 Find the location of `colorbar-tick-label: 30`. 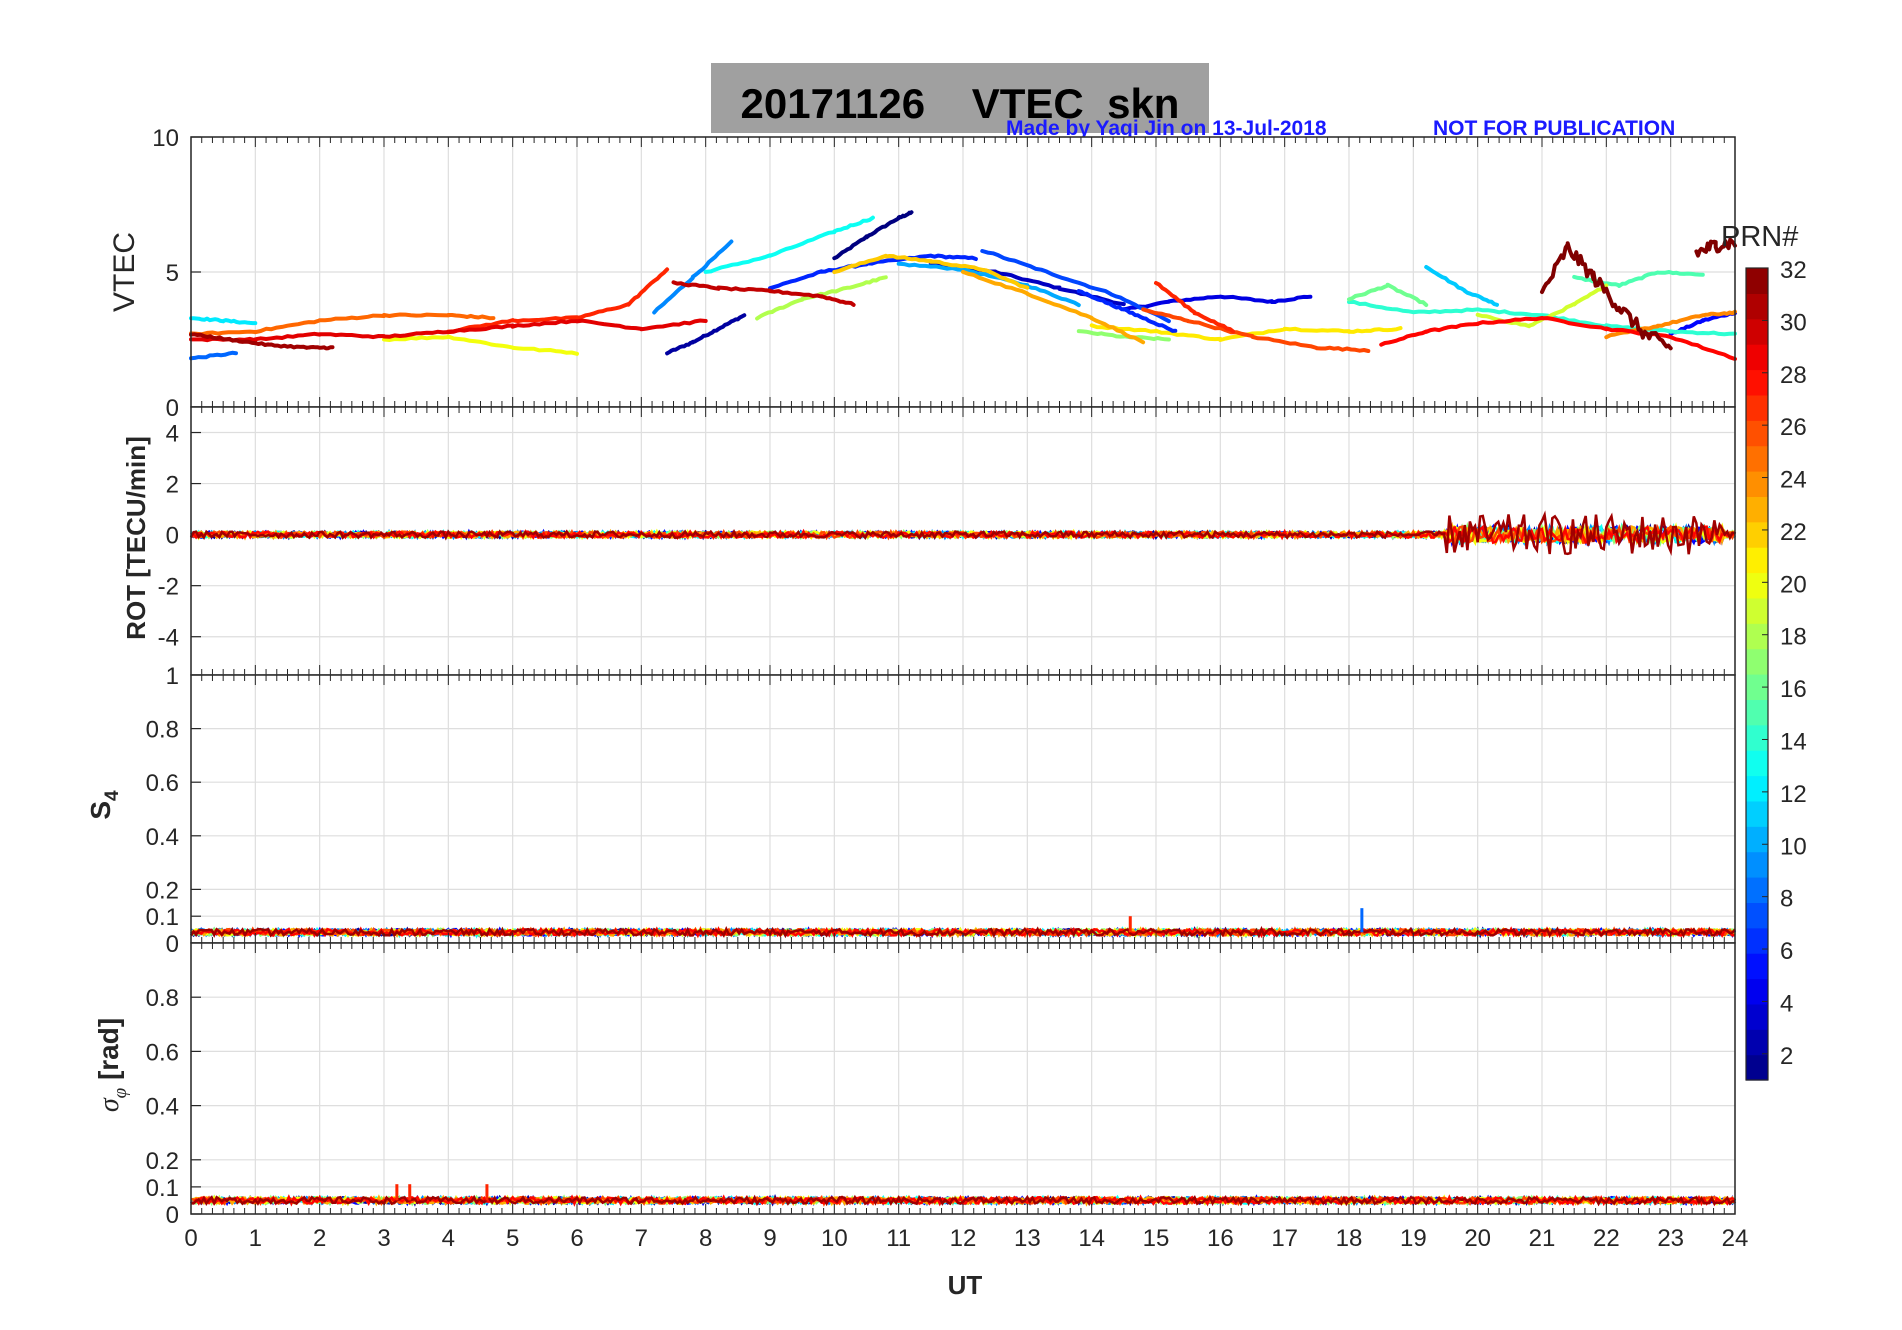

colorbar-tick-label: 30 is located at coordinates (1793, 322).